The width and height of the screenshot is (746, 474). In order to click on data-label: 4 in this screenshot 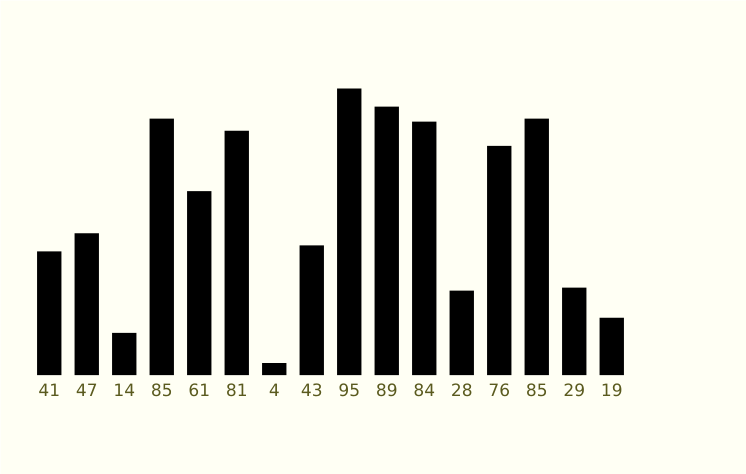, I will do `click(274, 391)`.